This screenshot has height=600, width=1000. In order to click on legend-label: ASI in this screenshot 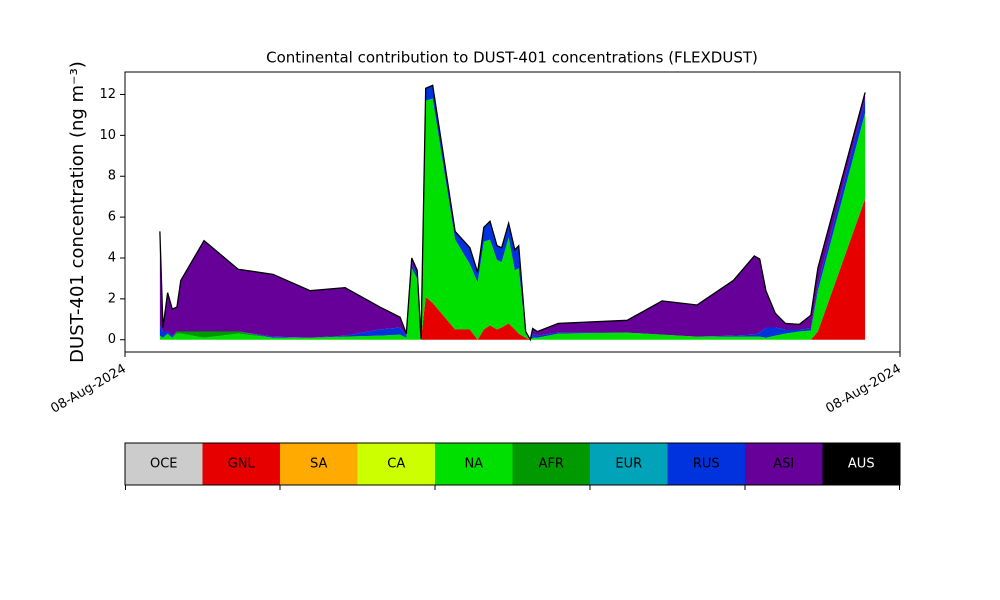, I will do `click(783, 464)`.